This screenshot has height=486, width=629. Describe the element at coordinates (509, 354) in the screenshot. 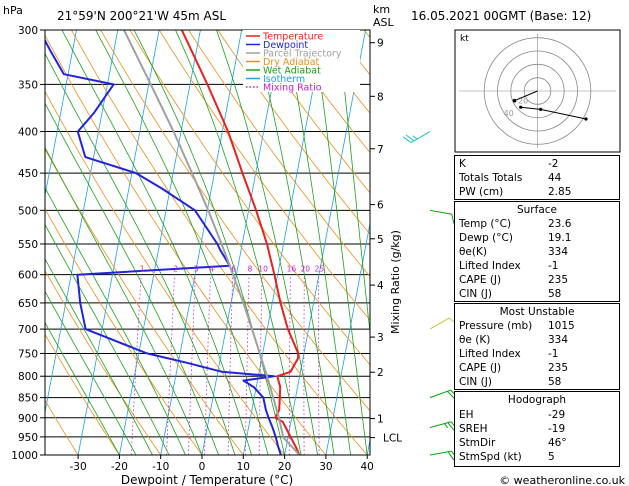

I see `mu-row: Lifted Index -1` at that location.